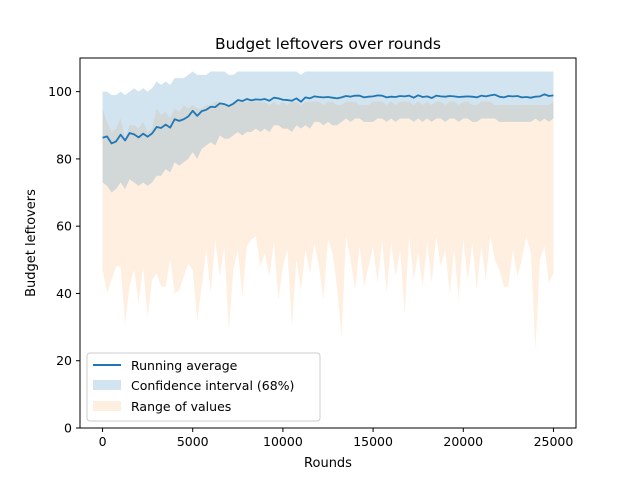 The width and height of the screenshot is (640, 480). I want to click on legend-label-running-average: Running average, so click(184, 365).